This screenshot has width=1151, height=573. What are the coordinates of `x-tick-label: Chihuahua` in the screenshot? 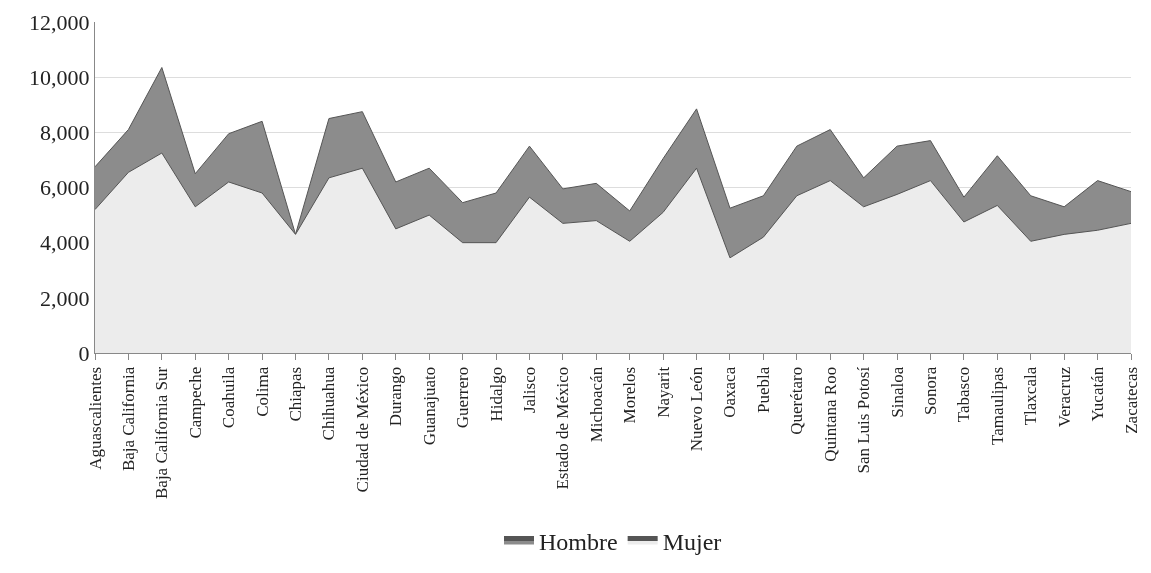 It's located at (329, 403).